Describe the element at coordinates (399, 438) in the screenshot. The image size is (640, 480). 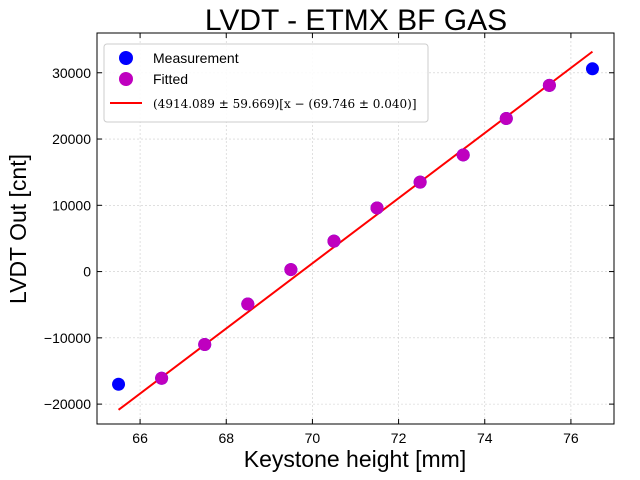
I see `x-tick-label: 72` at that location.